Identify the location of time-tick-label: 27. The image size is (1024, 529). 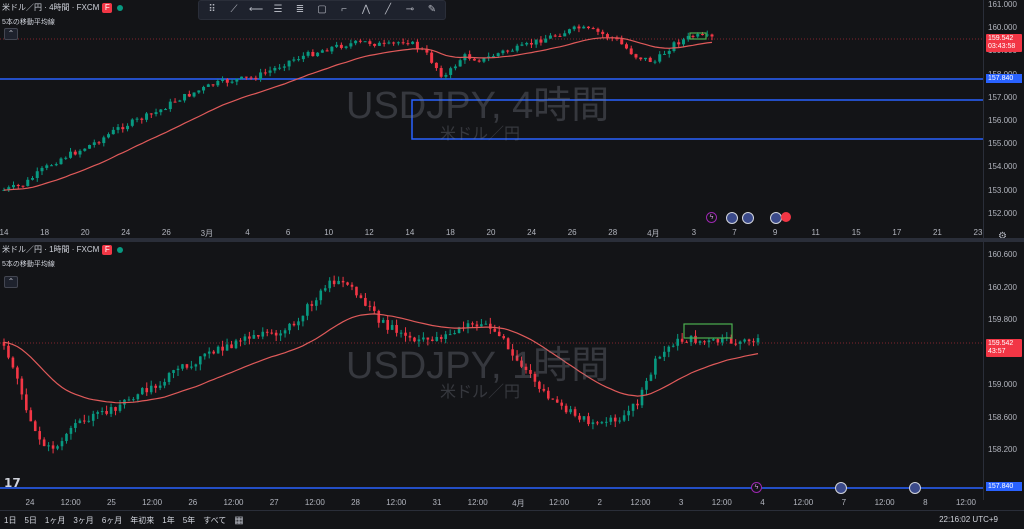
(274, 502).